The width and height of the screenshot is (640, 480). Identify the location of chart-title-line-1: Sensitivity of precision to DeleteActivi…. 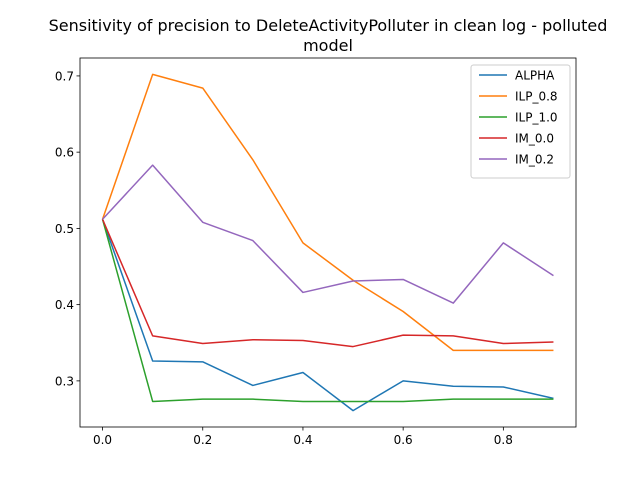
(328, 25).